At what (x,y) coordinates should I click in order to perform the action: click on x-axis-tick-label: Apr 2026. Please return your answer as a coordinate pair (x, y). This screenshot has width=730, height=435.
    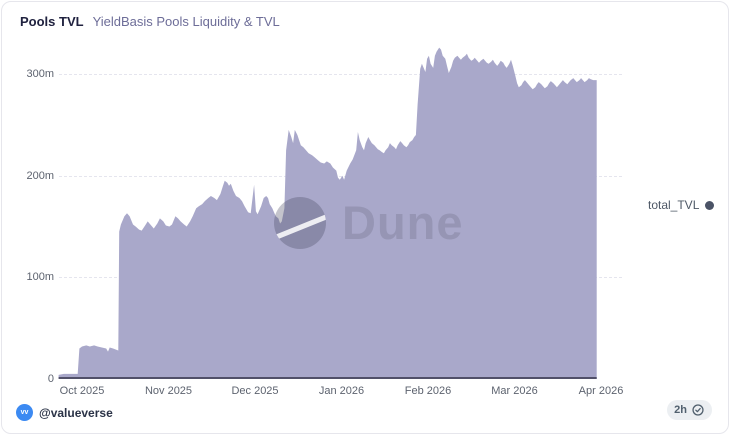
    Looking at the image, I should click on (601, 391).